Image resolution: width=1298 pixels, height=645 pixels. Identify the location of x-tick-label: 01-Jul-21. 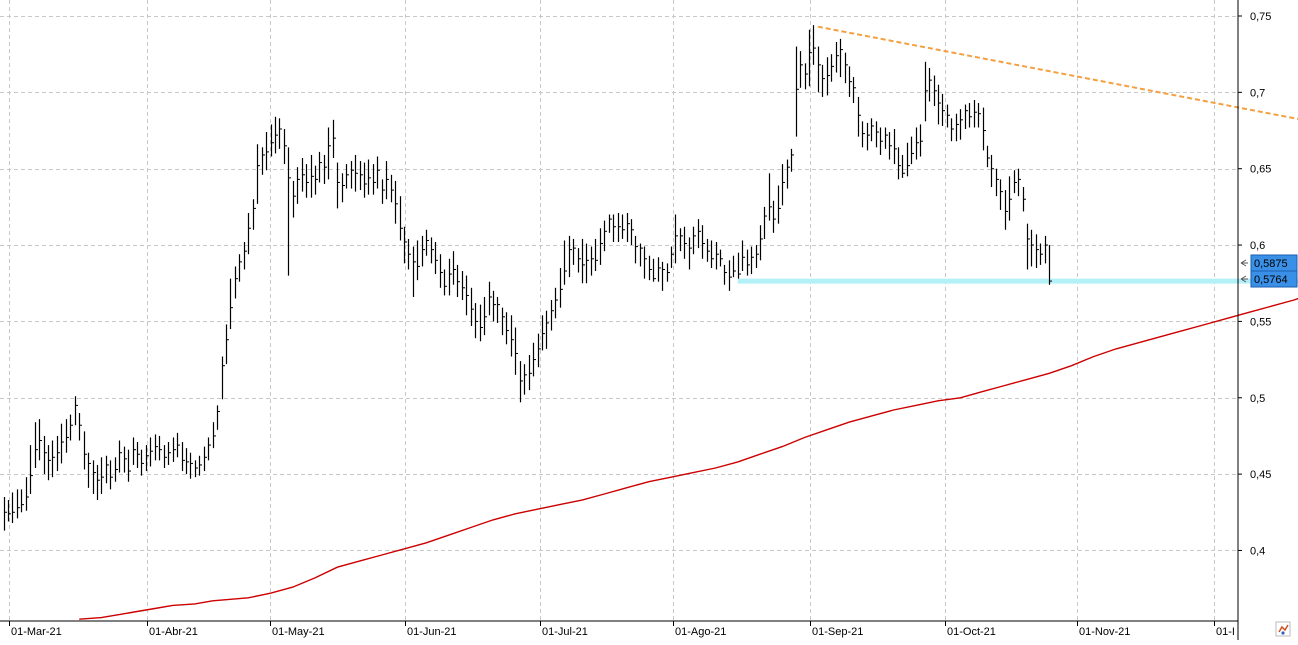
(565, 632).